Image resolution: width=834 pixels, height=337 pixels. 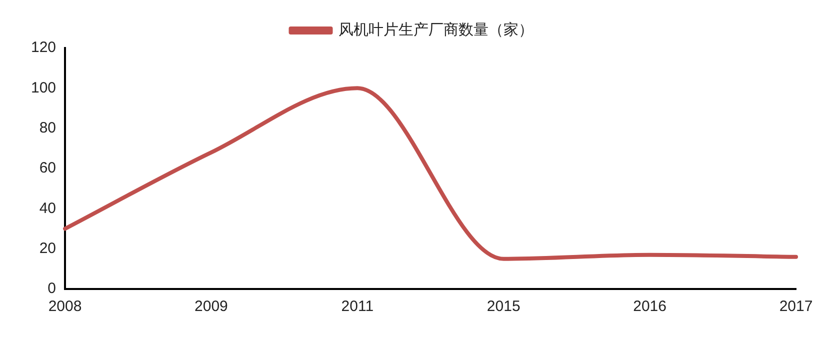 I want to click on y-tick-label: 20, so click(x=47, y=248).